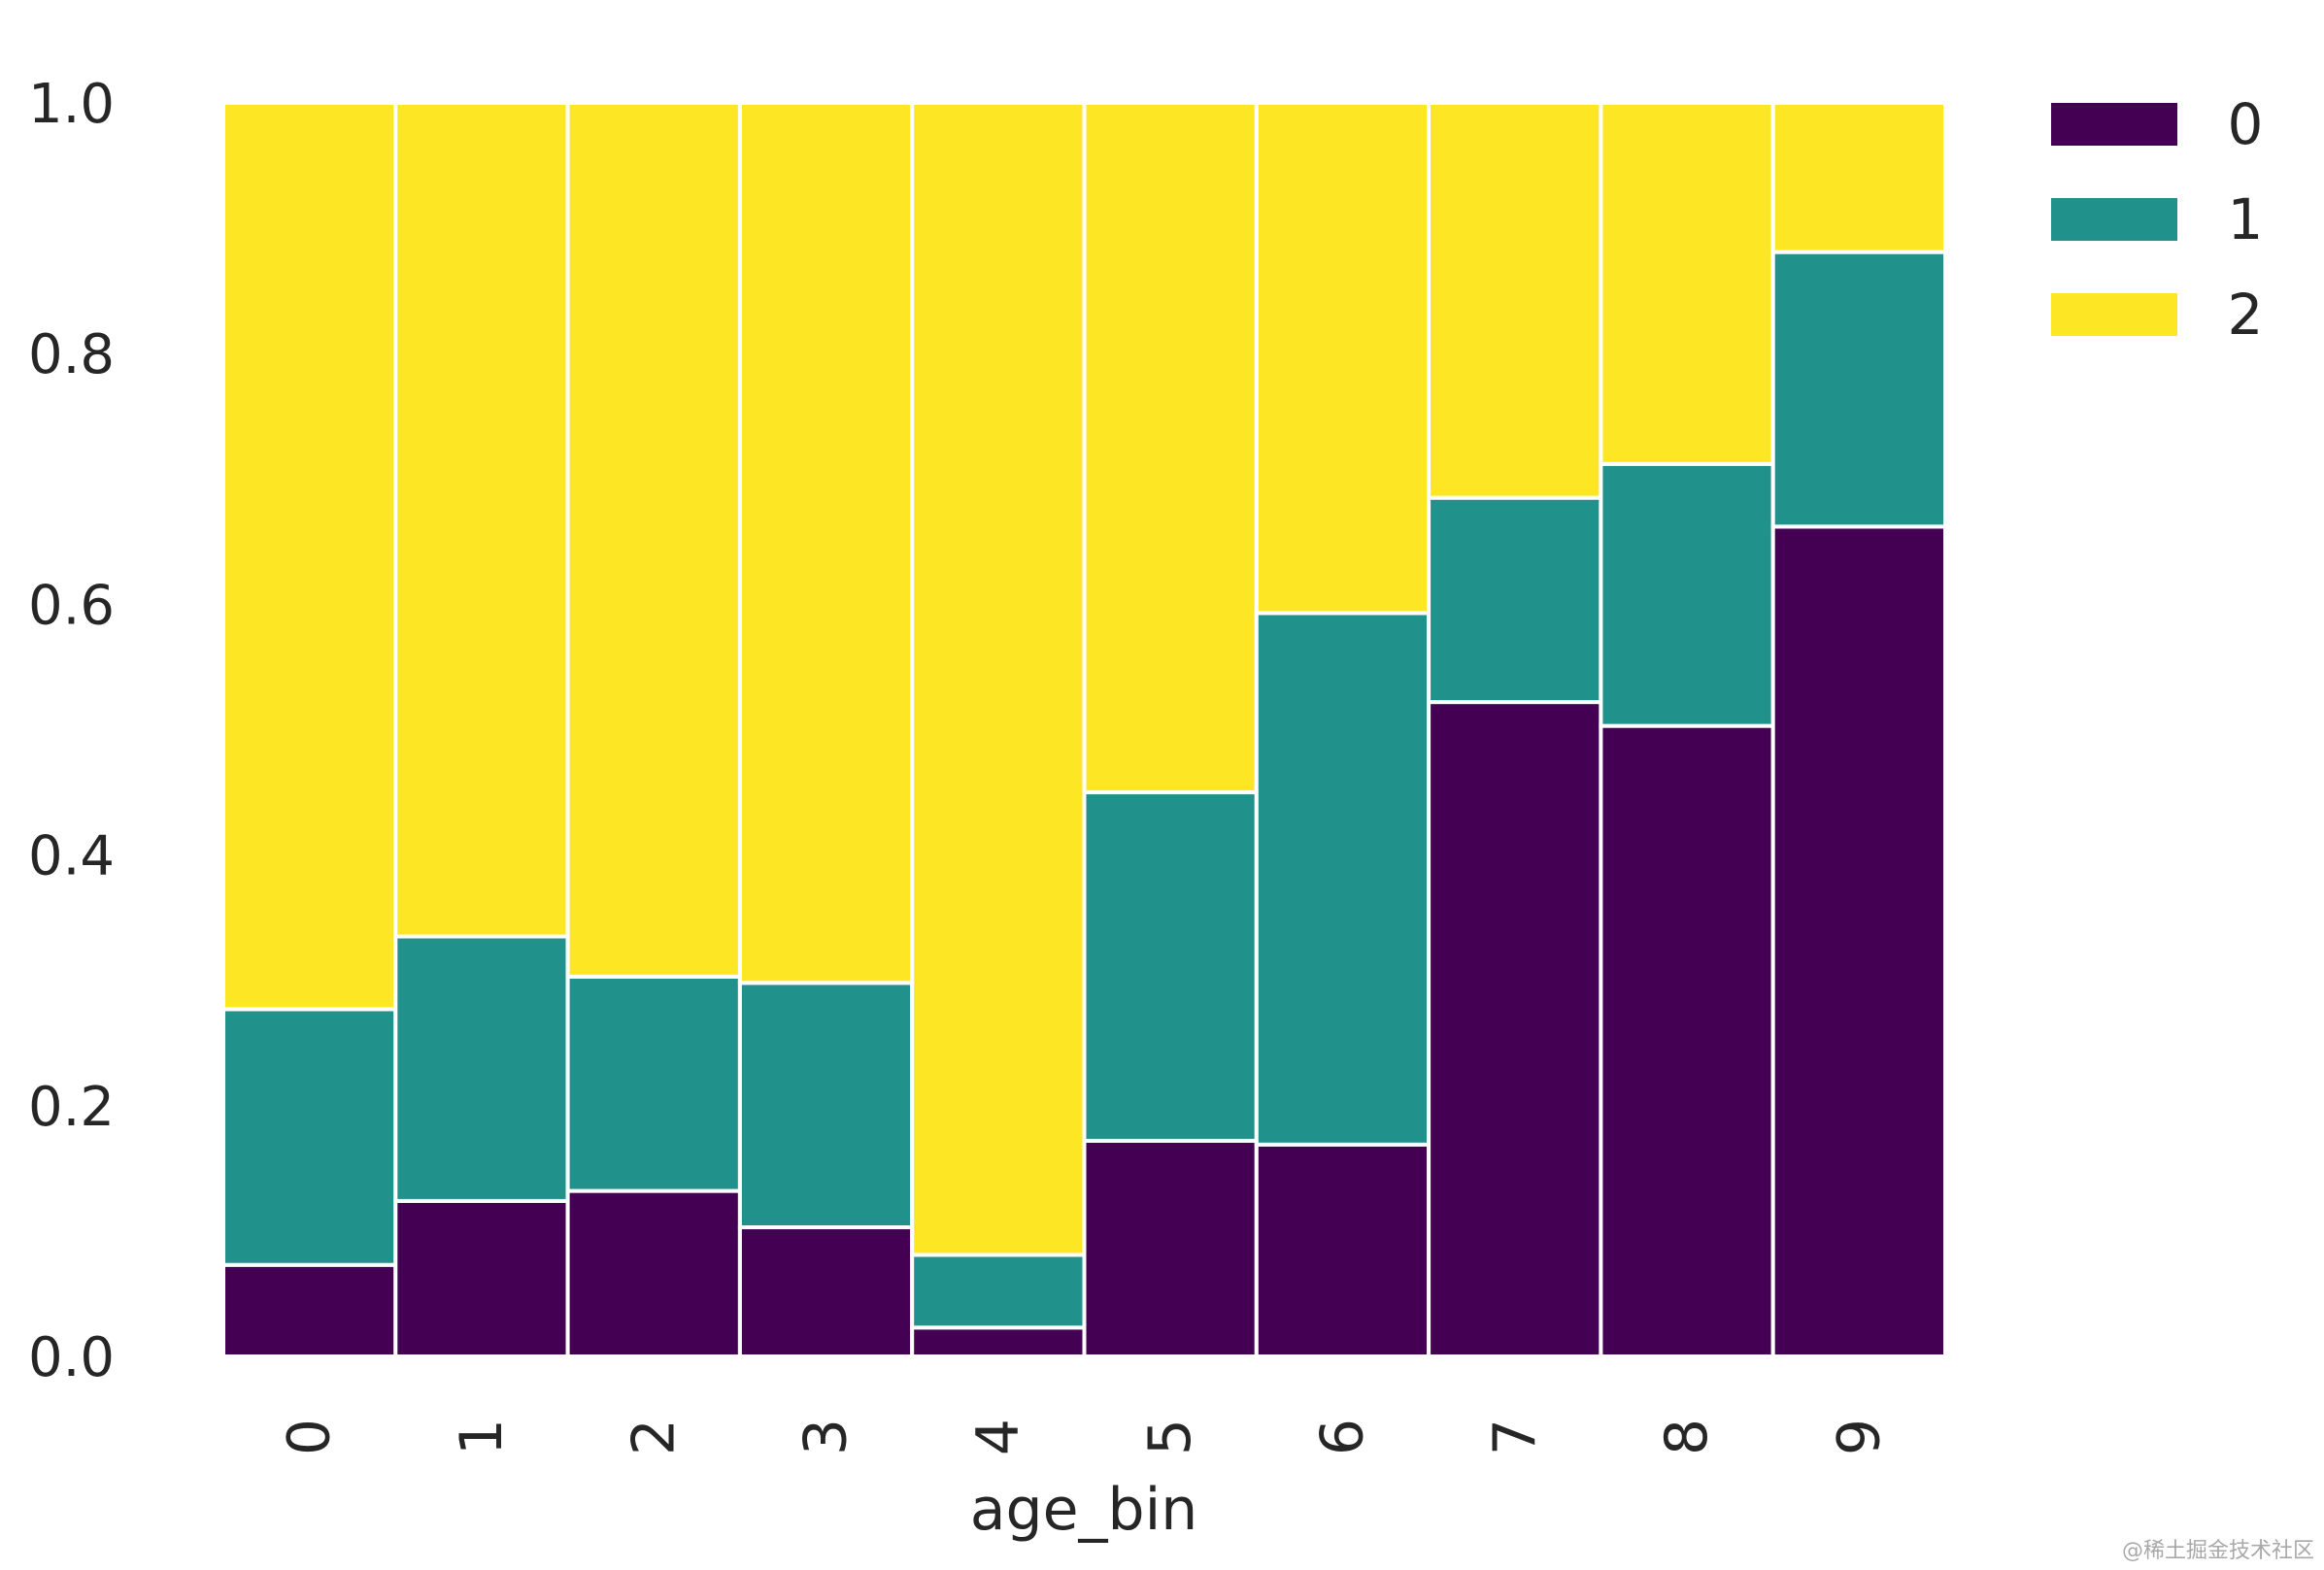 This screenshot has width=2324, height=1570. What do you see at coordinates (482, 1437) in the screenshot?
I see `x-tick-label: 1` at bounding box center [482, 1437].